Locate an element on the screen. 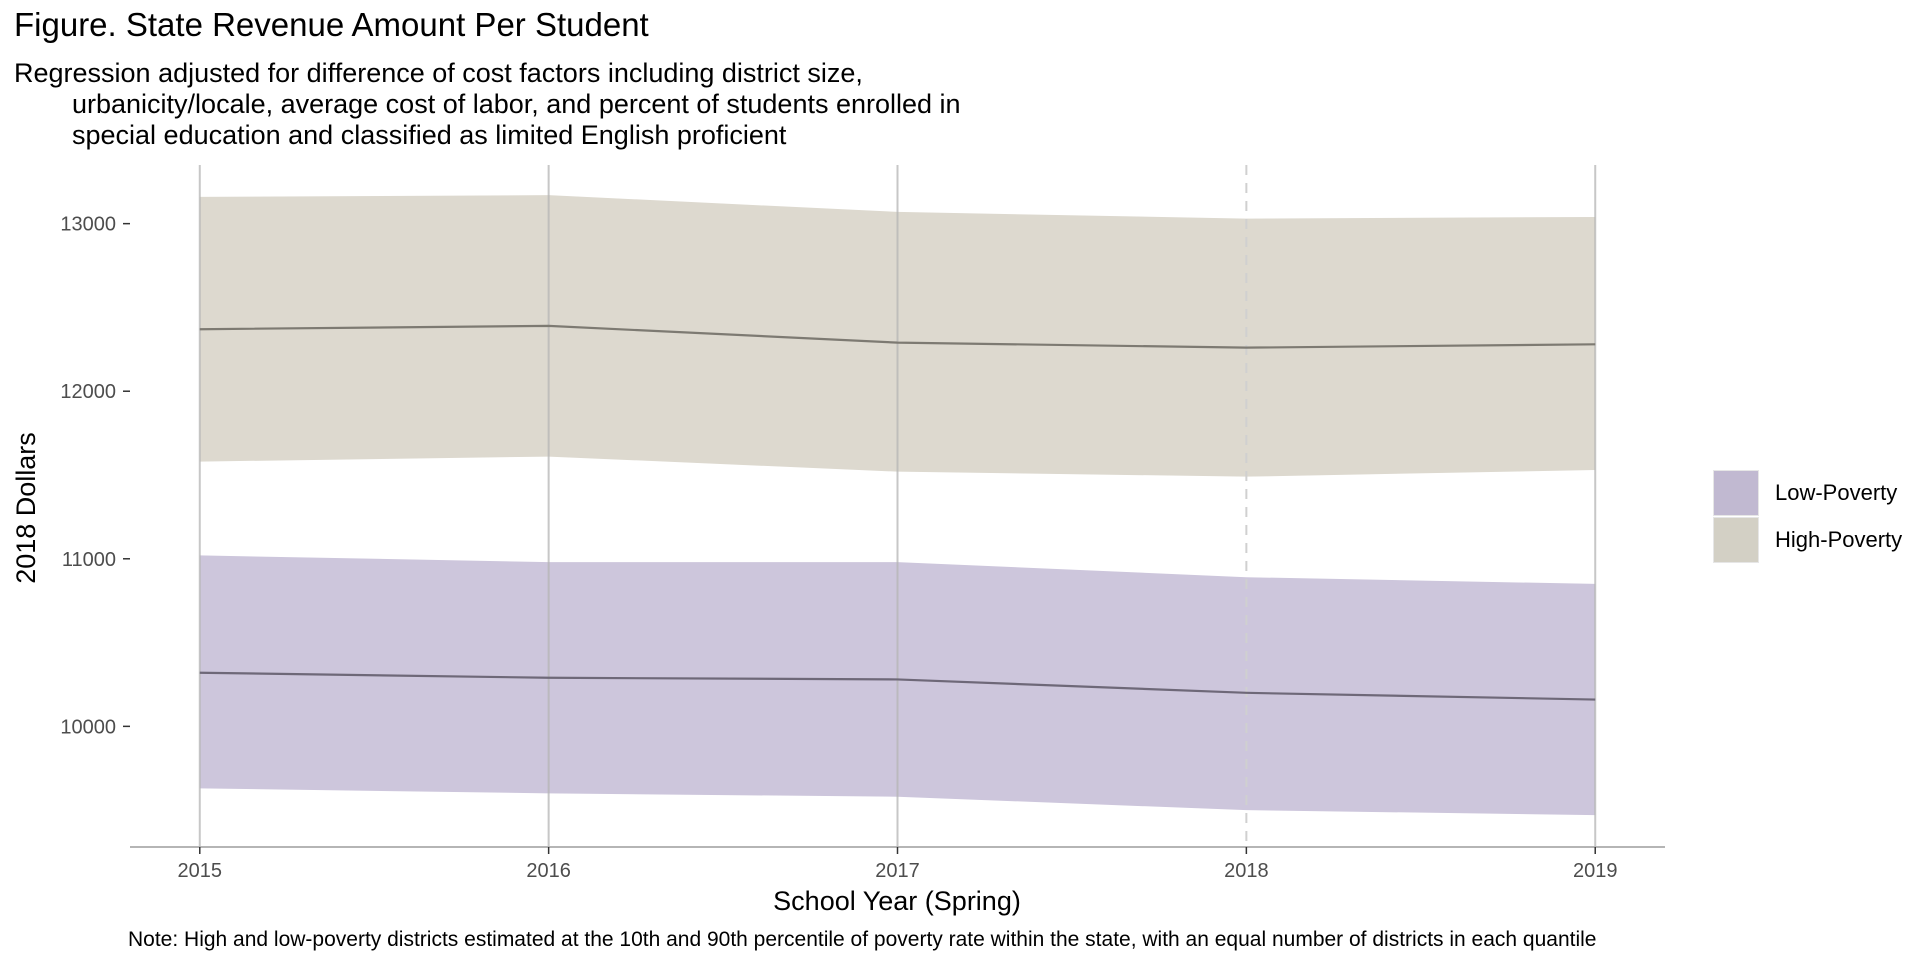 The image size is (1920, 960). legend-label-high-poverty: High-Poverty is located at coordinates (1839, 539).